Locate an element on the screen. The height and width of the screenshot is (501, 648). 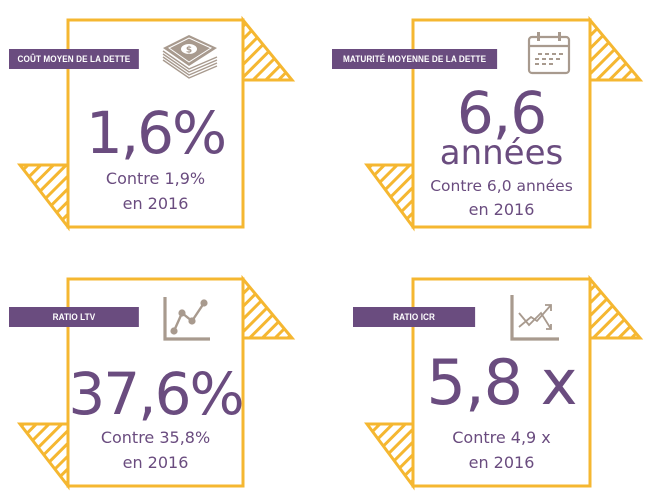
card-label: MATURITÉ MOYENNE DE LA DETTE is located at coordinates (415, 59).